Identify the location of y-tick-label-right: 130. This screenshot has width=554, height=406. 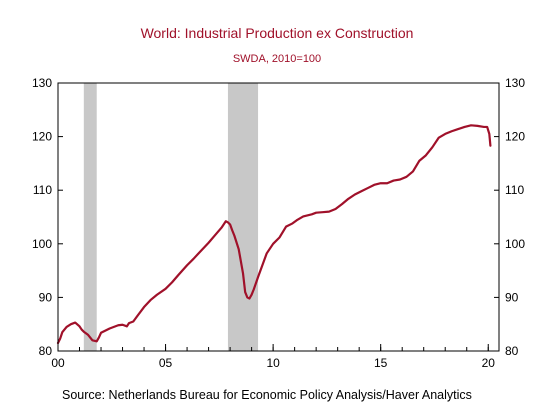
(515, 83).